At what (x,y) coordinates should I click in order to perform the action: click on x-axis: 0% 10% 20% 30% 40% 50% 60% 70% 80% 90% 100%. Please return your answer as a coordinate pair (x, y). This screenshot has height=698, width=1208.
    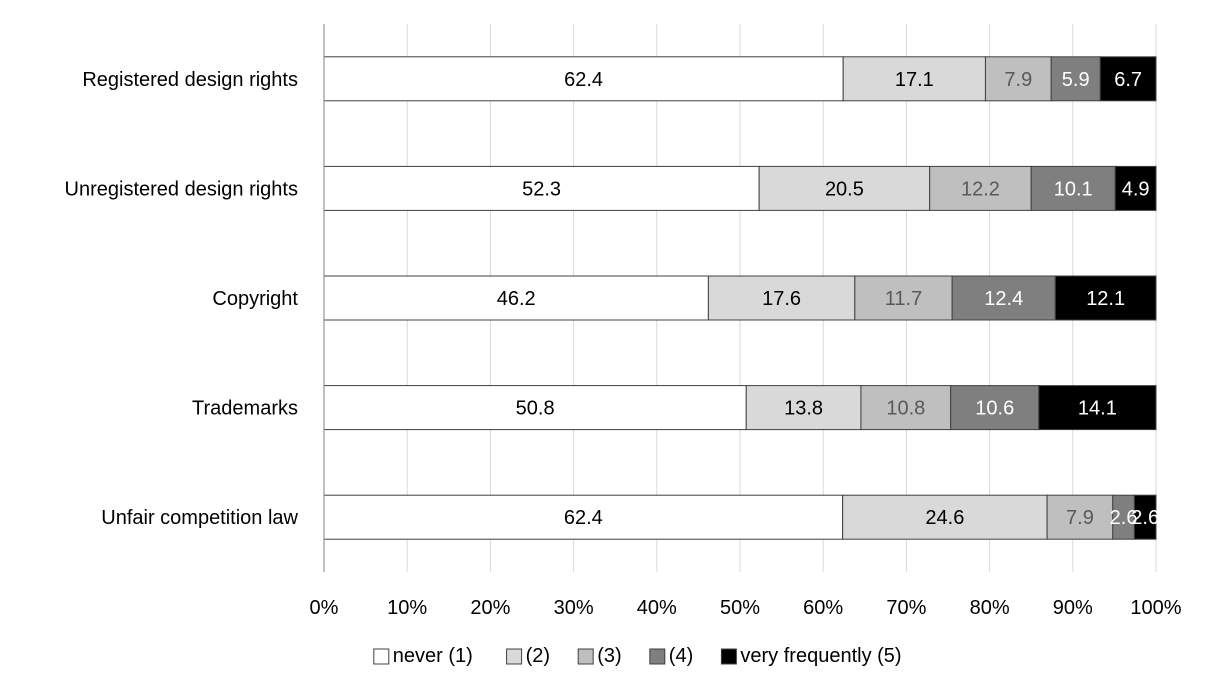
    Looking at the image, I should click on (746, 608).